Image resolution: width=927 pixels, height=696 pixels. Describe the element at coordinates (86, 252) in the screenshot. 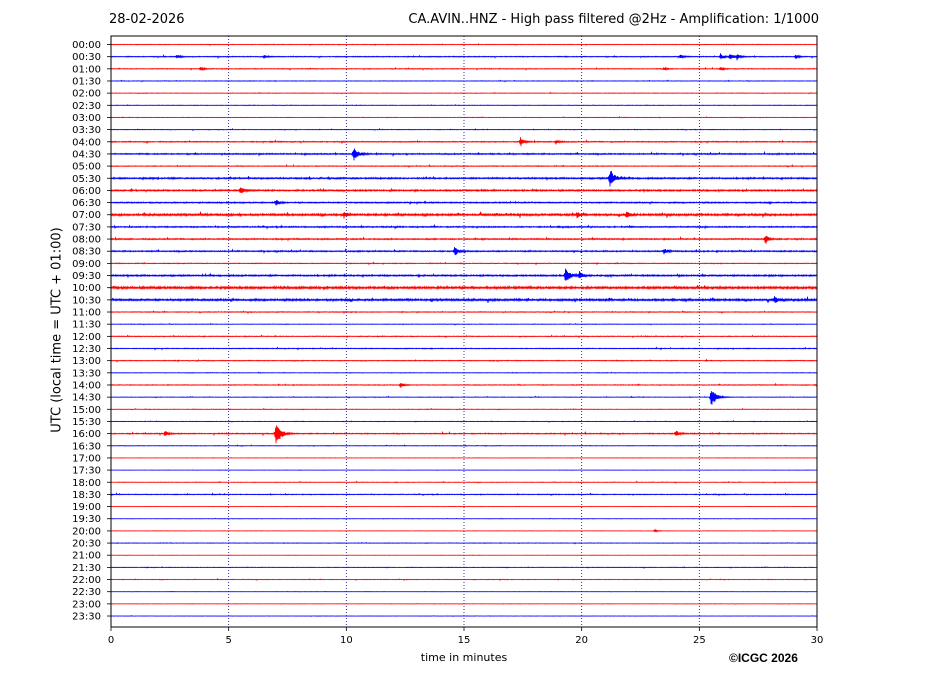

I see `y-tick-label: 08:30` at that location.